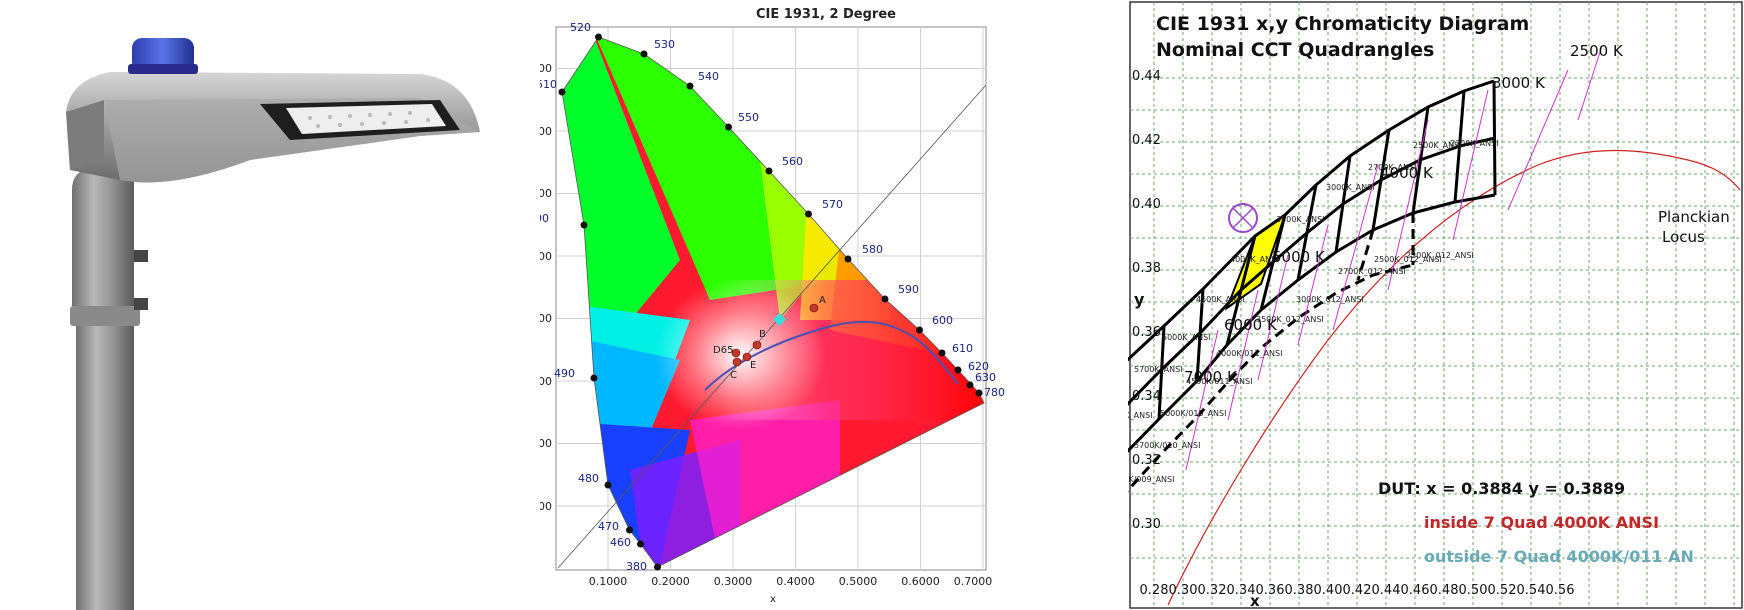  I want to click on svg-text: 490, so click(564, 373).